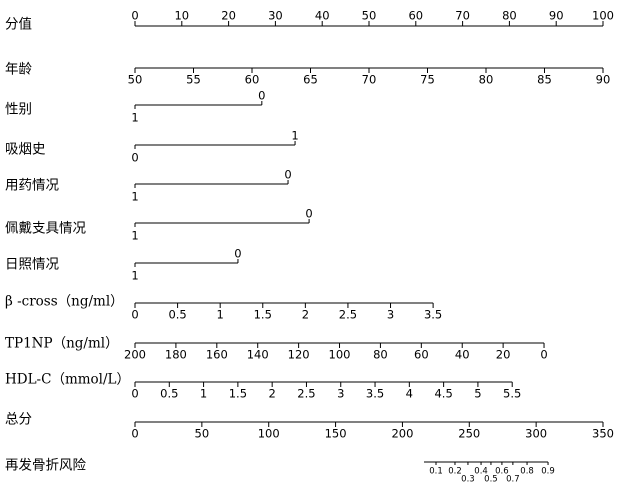 This screenshot has width=622, height=489. What do you see at coordinates (603, 434) in the screenshot?
I see `tick-label: 350` at bounding box center [603, 434].